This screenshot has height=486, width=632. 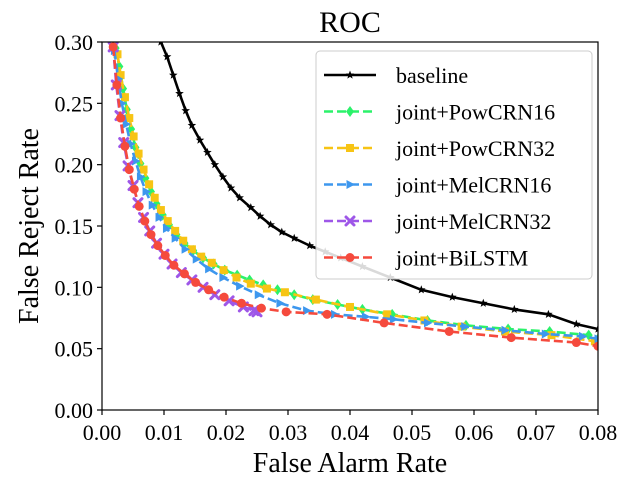 I want to click on legend-label: joint+MelCRN16, so click(x=473, y=185).